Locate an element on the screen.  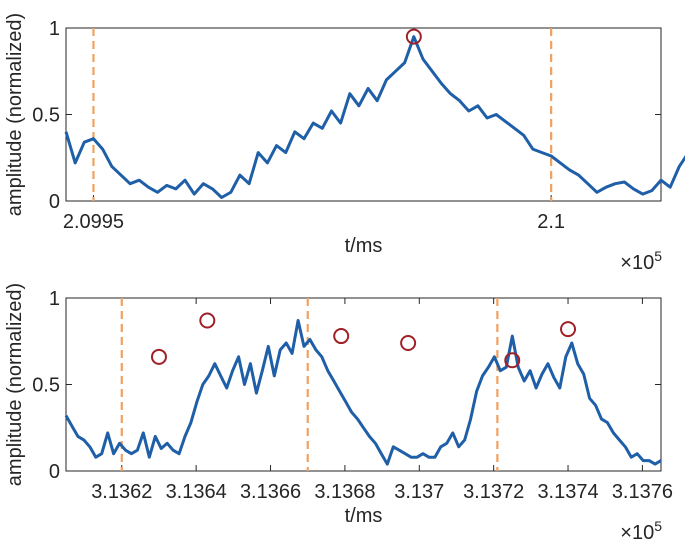
x-tick-label: 3.1374 is located at coordinates (567, 492).